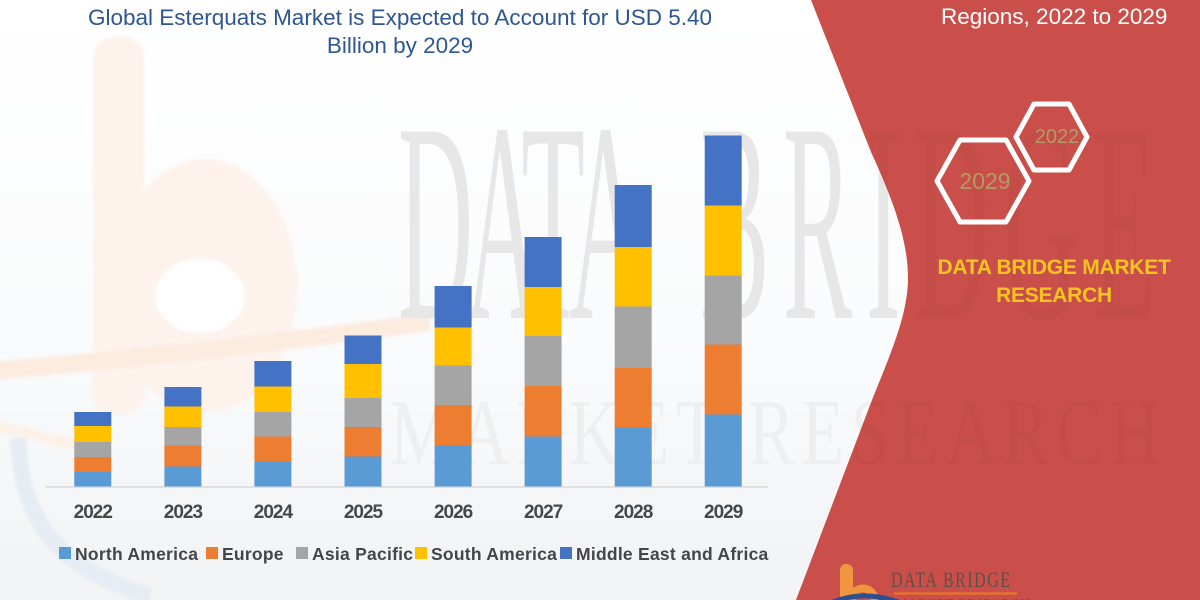 Image resolution: width=1200 pixels, height=600 pixels. I want to click on svg-text: MARKET RESEARCH, so click(963, 598).